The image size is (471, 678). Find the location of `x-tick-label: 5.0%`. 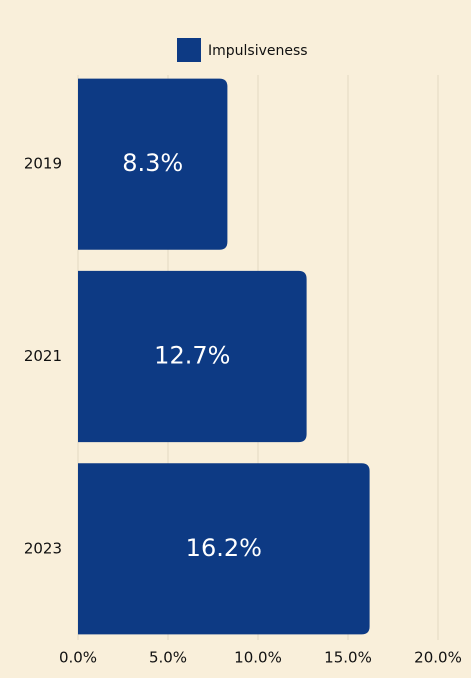

x-tick-label: 5.0% is located at coordinates (168, 658).